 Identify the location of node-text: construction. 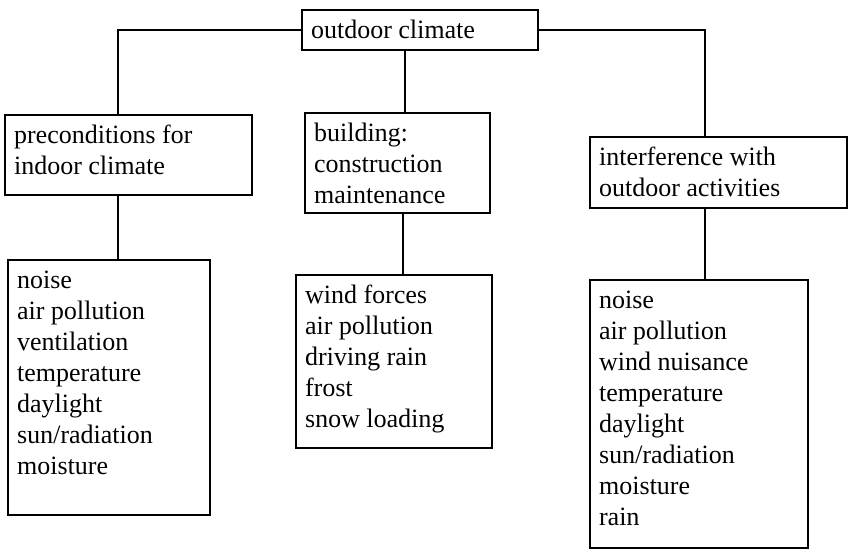
(378, 163).